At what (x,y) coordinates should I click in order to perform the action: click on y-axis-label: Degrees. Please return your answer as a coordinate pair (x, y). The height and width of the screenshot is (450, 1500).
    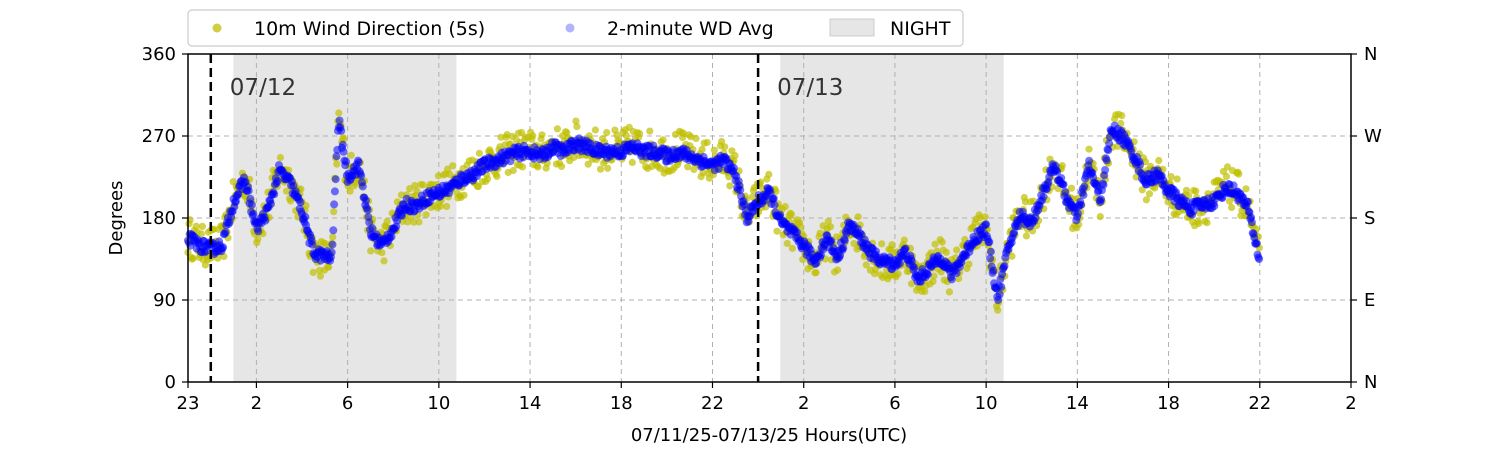
    Looking at the image, I should click on (116, 218).